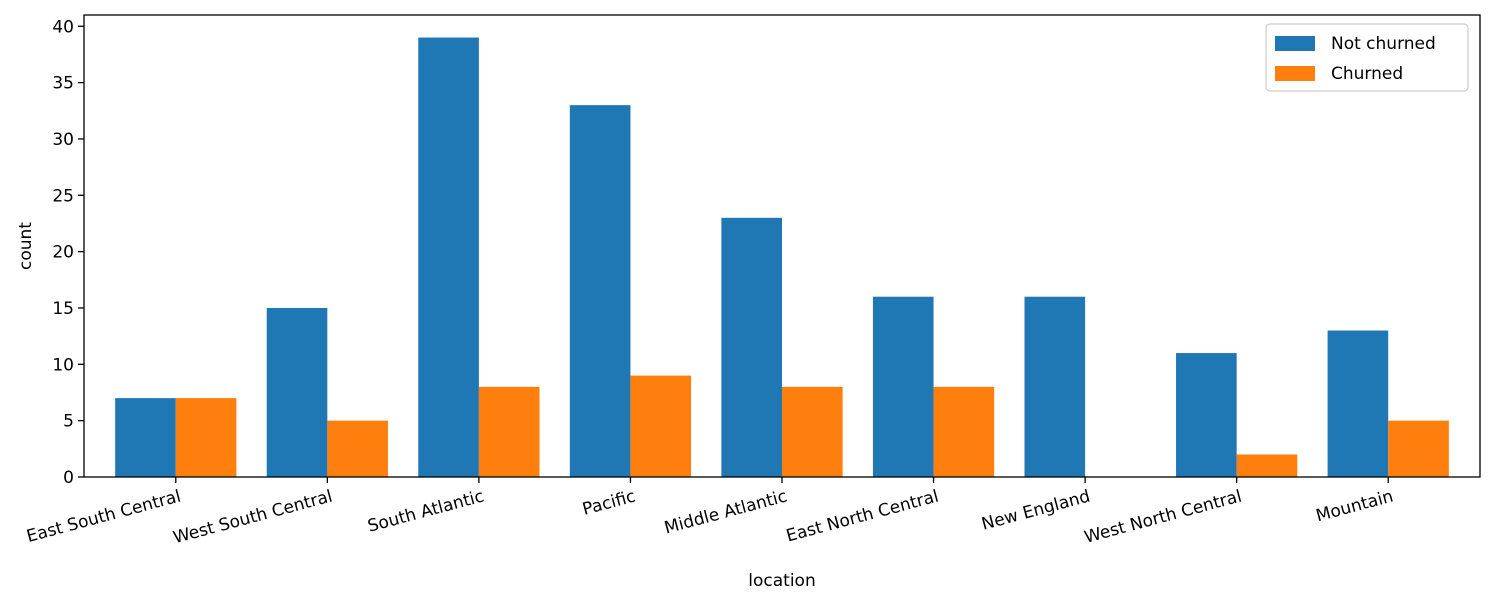  Describe the element at coordinates (63, 140) in the screenshot. I see `y-tick-label: 30` at that location.